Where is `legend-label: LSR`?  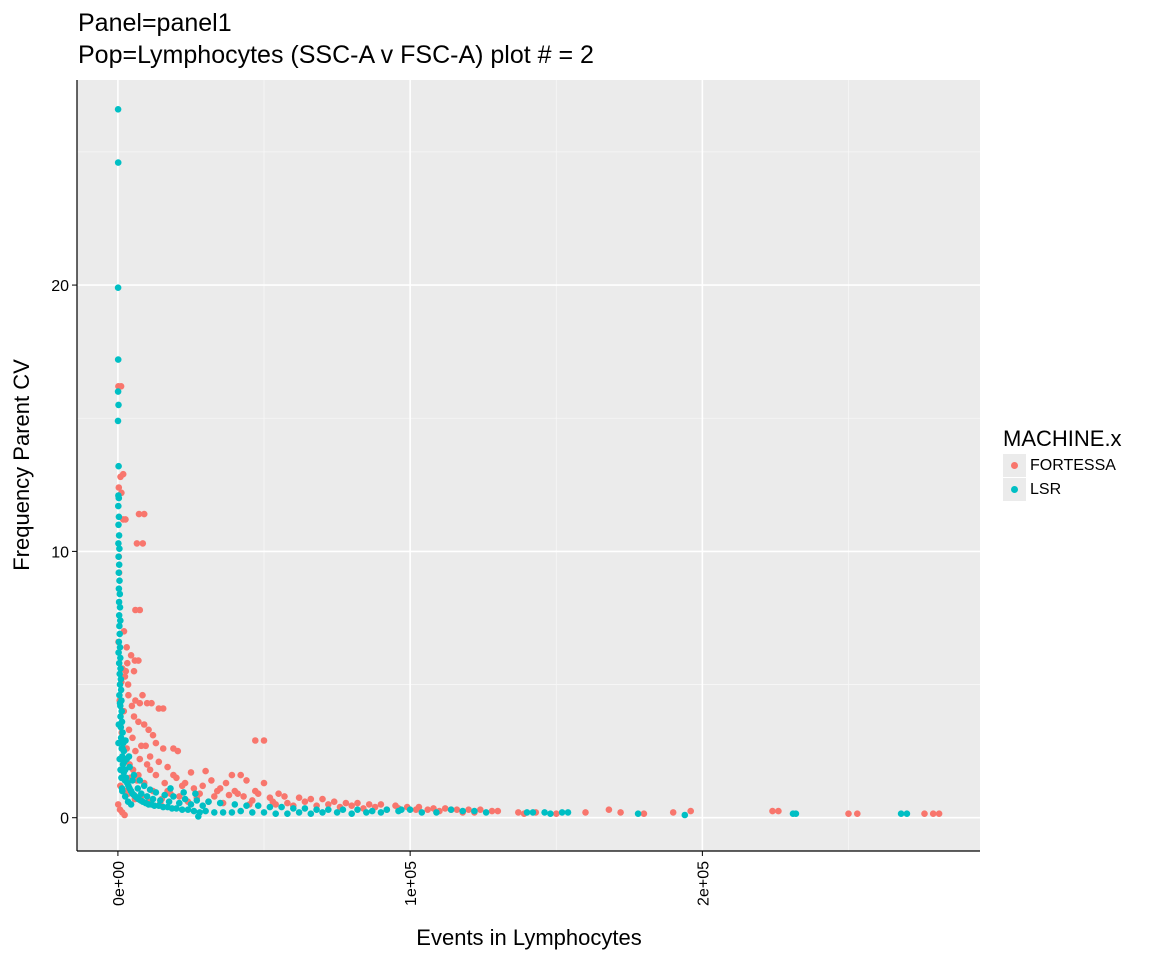
legend-label: LSR is located at coordinates (1046, 489).